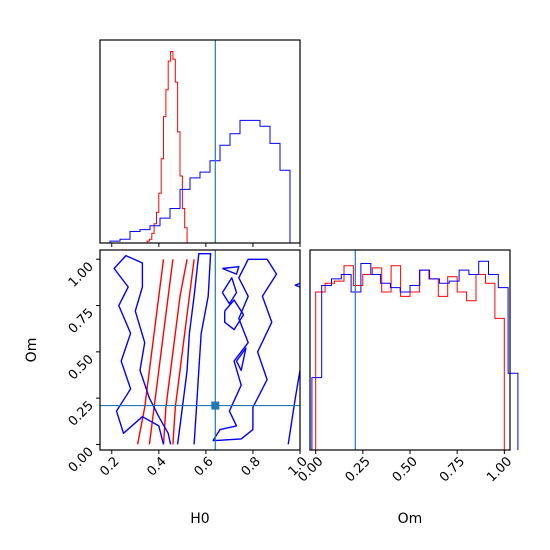 The height and width of the screenshot is (550, 550). What do you see at coordinates (410, 519) in the screenshot?
I see `x-axis-label-om: Om` at bounding box center [410, 519].